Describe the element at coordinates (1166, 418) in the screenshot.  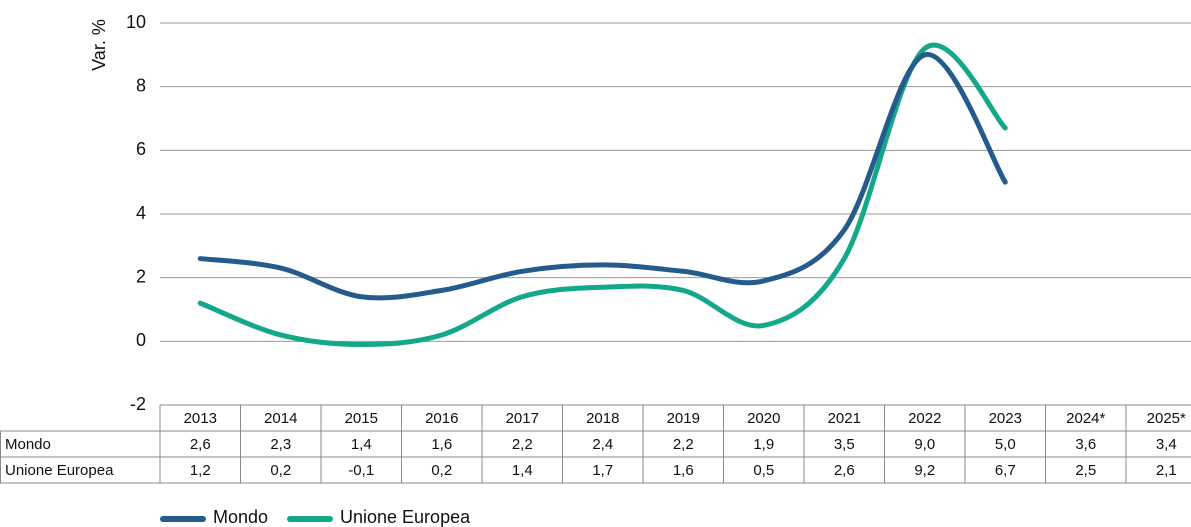
I see `x-tick-label: 2025*` at that location.